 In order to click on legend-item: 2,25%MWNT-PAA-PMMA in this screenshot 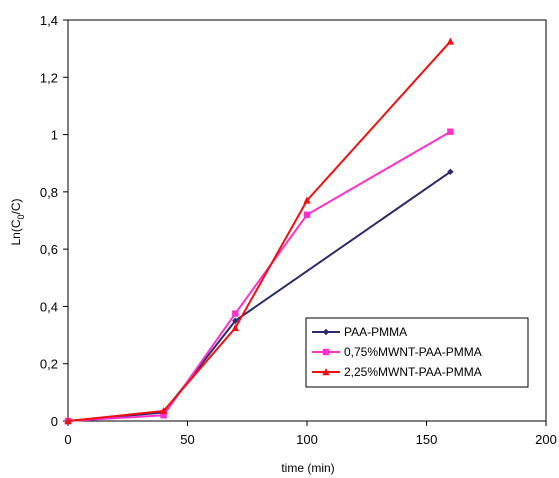, I will do `click(397, 372)`.